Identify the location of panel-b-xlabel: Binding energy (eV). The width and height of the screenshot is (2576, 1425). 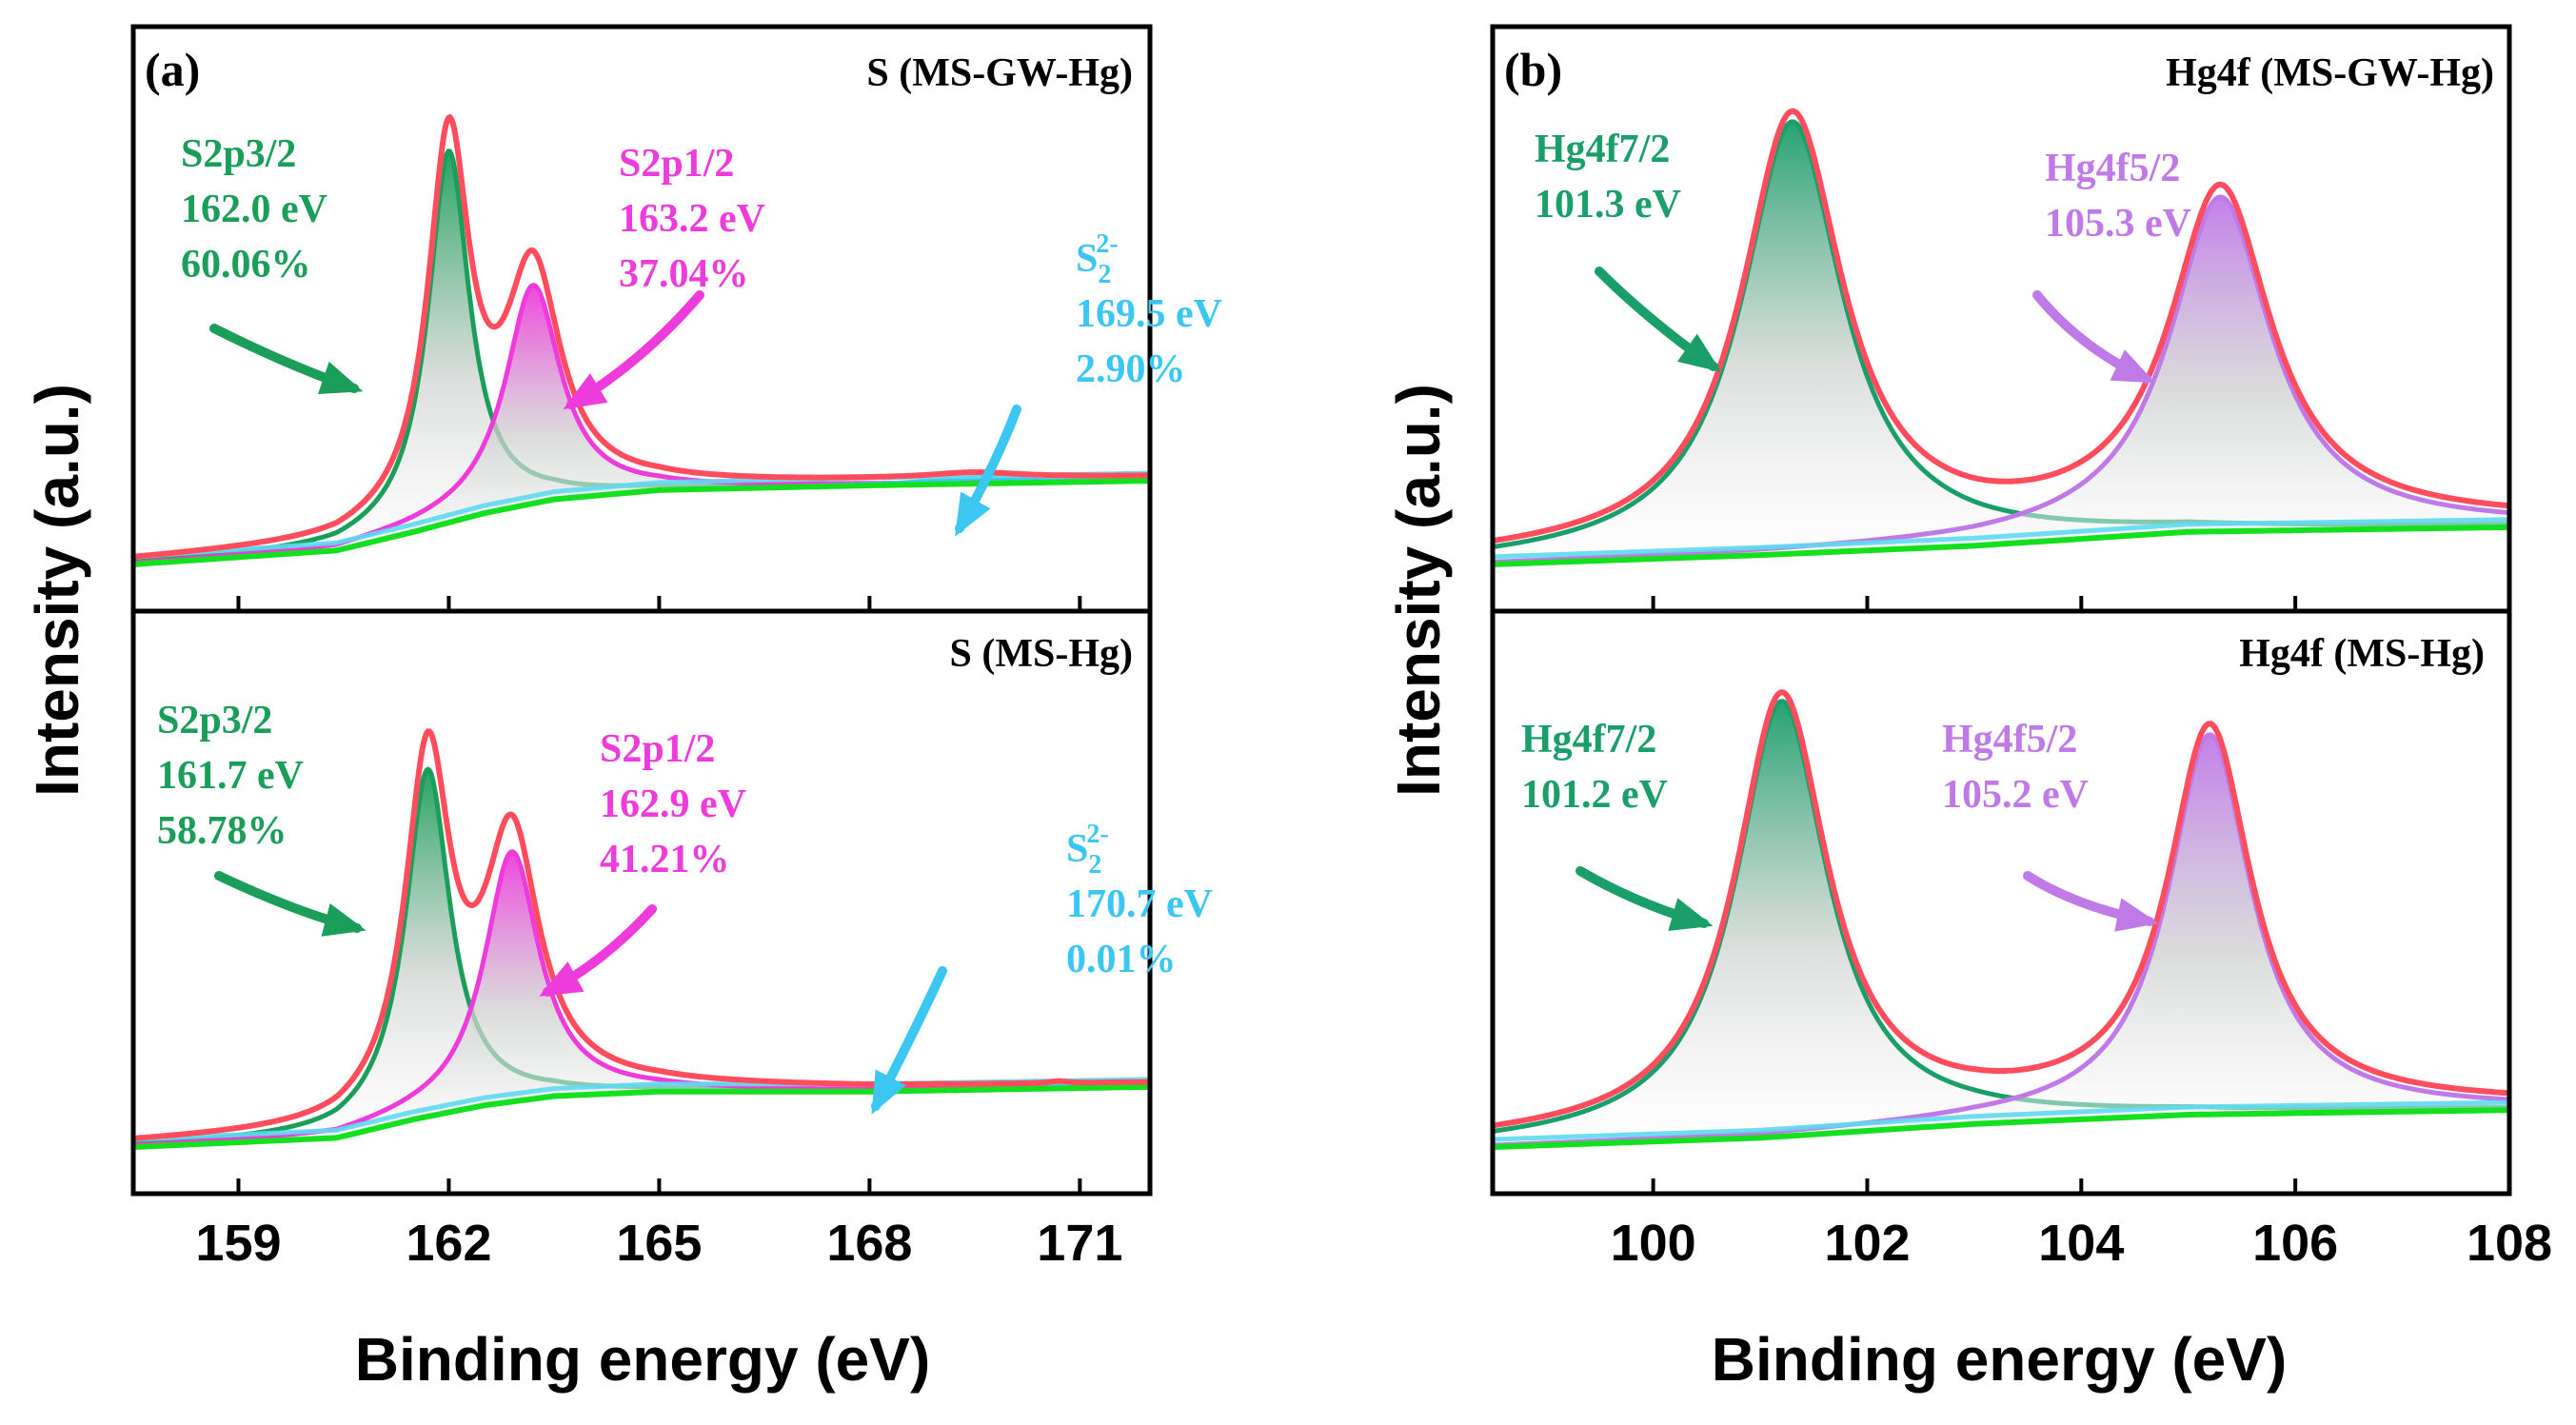
(2000, 1359).